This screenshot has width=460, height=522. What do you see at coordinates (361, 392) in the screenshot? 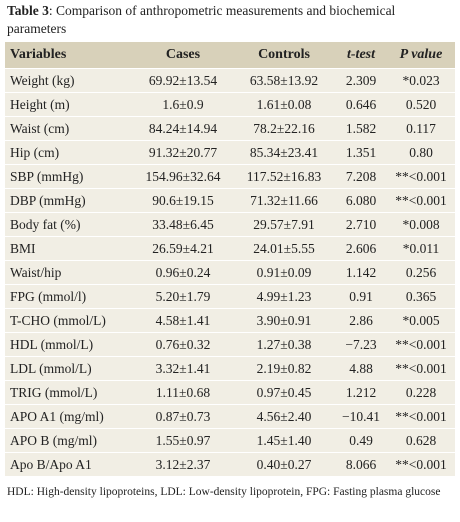
I see `cell-ttest: 1.212` at bounding box center [361, 392].